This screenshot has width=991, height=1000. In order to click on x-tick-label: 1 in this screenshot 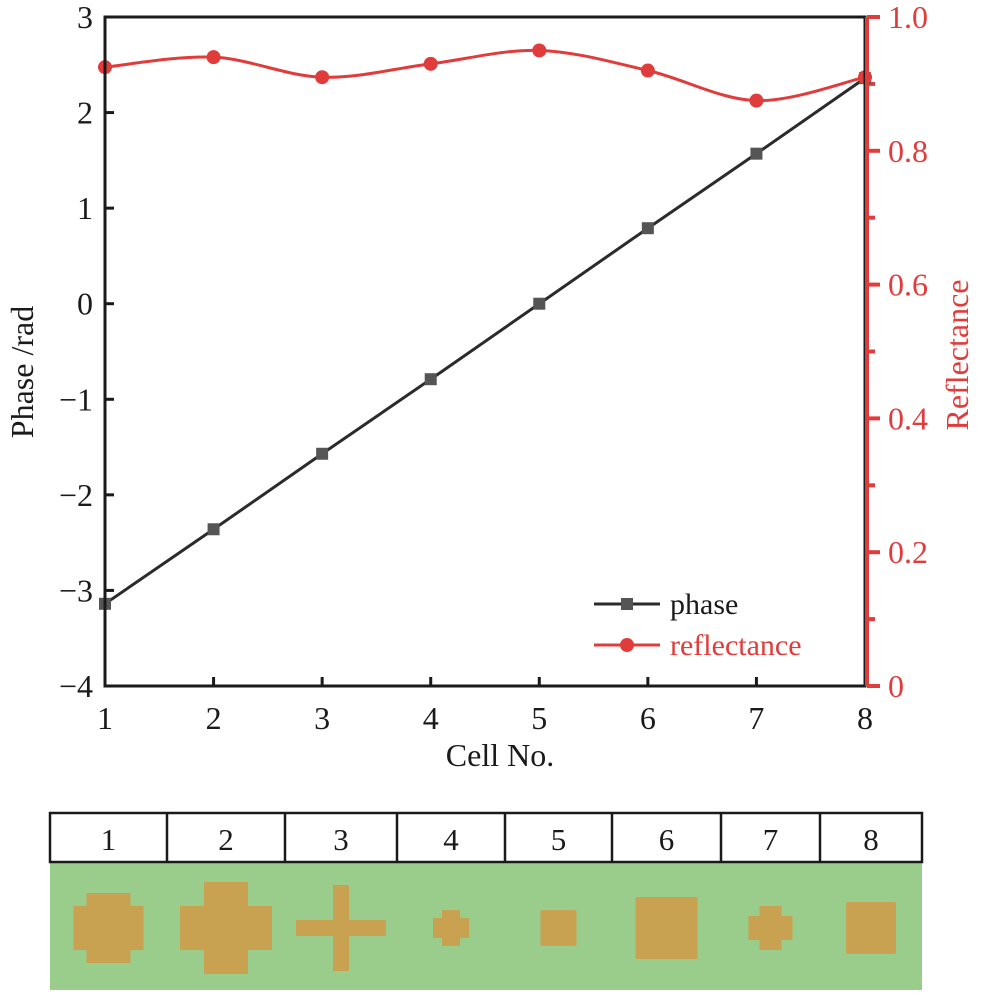, I will do `click(105, 718)`.